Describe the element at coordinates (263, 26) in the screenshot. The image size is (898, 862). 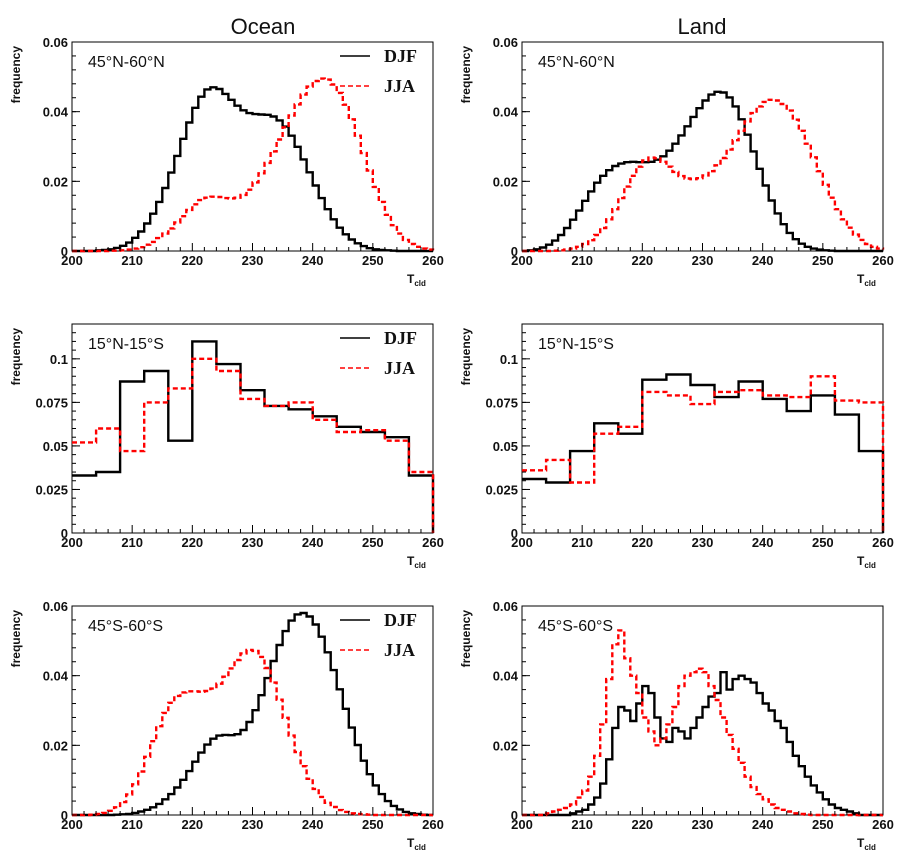
I see `column-title-ocean: Ocean` at that location.